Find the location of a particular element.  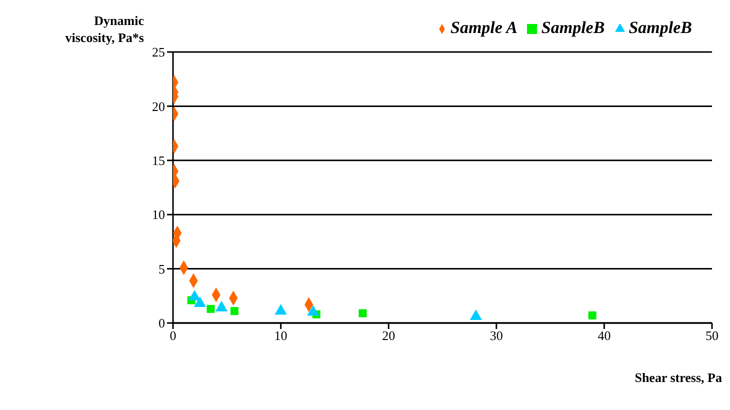

x-axis-title: Shear stress, Pa is located at coordinates (678, 378).